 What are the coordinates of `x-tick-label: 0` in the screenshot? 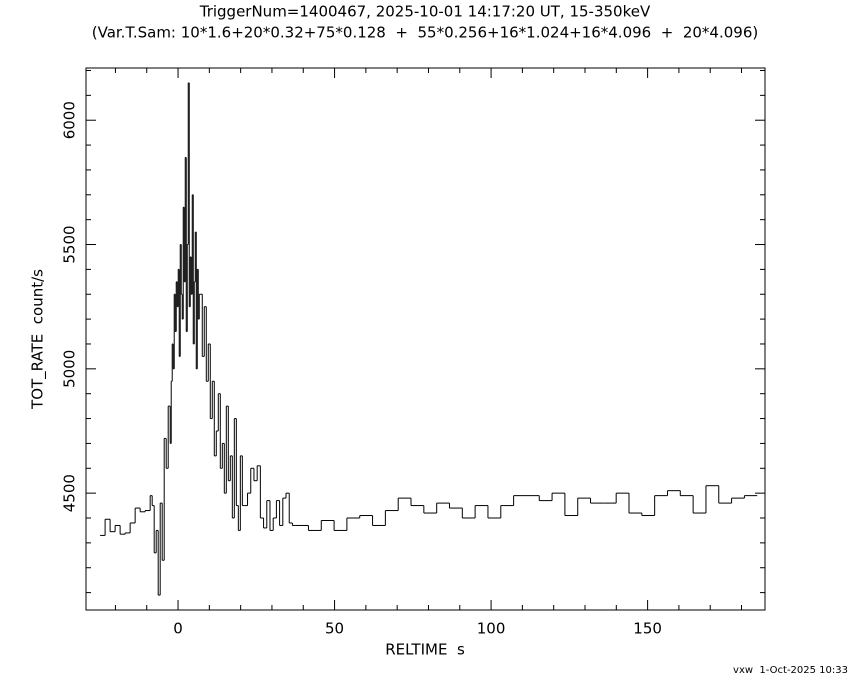 It's located at (178, 629).